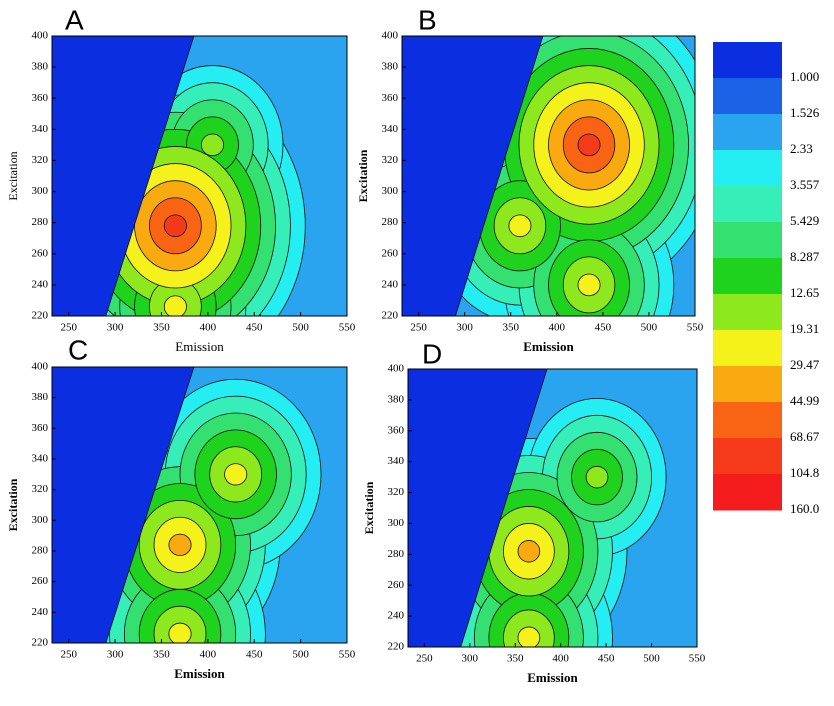 The height and width of the screenshot is (706, 834). I want to click on colorbar-label: 160.0, so click(804, 508).